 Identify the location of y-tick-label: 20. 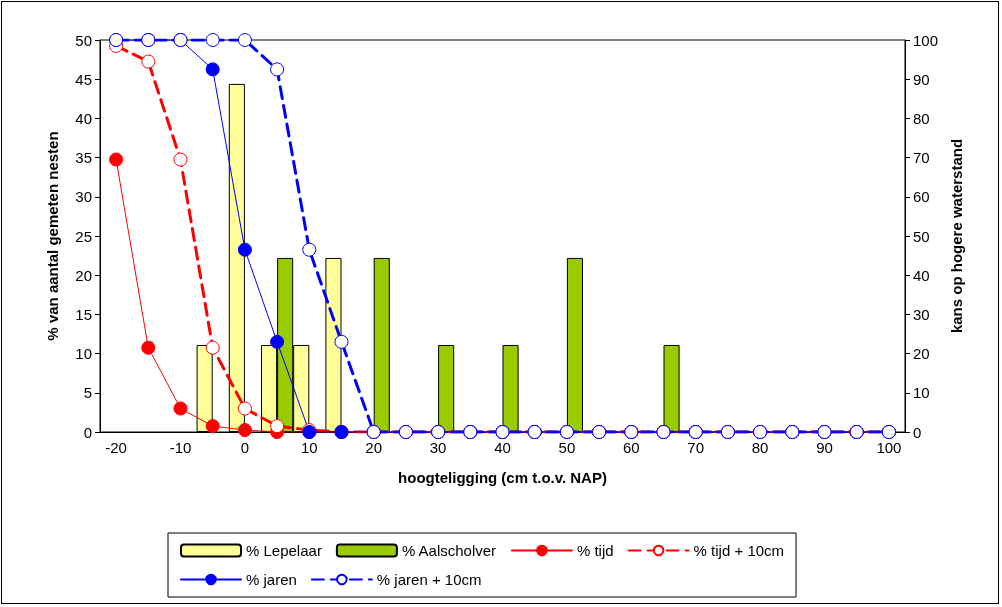
(83, 275).